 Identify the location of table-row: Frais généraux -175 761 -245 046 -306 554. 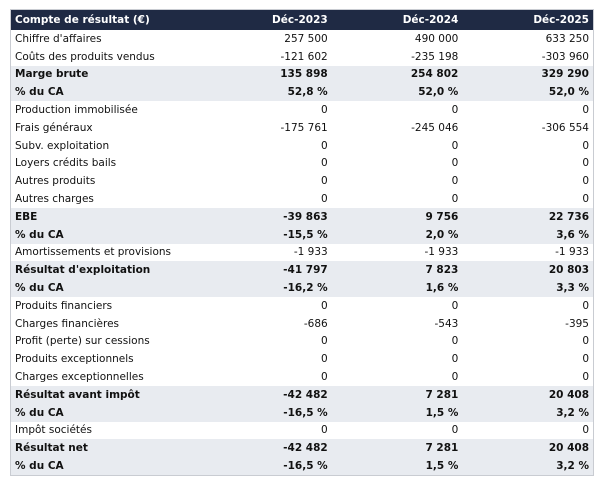
(302, 128).